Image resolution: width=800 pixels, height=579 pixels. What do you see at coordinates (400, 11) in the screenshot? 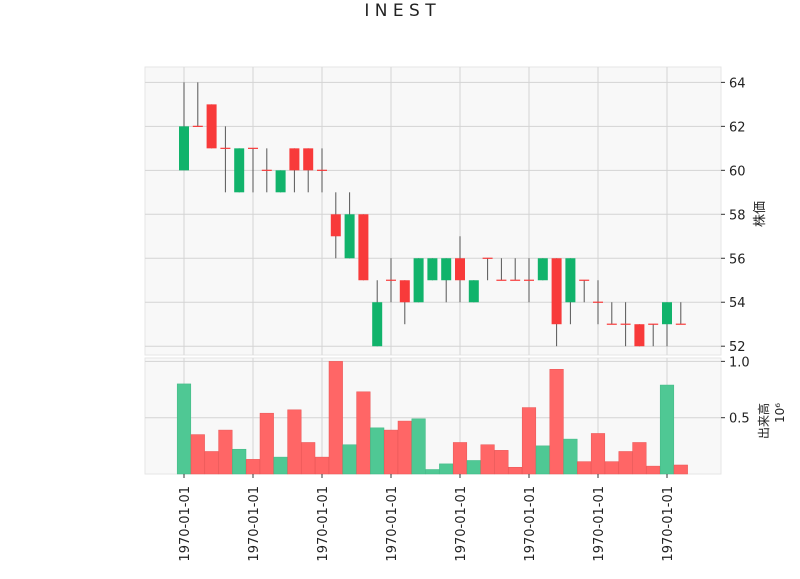
I see `chart-title: I N E S T` at bounding box center [400, 11].